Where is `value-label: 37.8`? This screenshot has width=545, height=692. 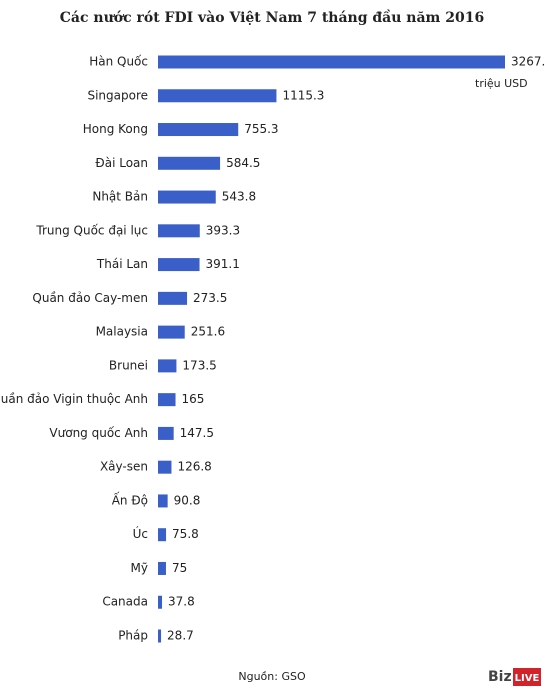
value-label: 37.8 is located at coordinates (181, 602).